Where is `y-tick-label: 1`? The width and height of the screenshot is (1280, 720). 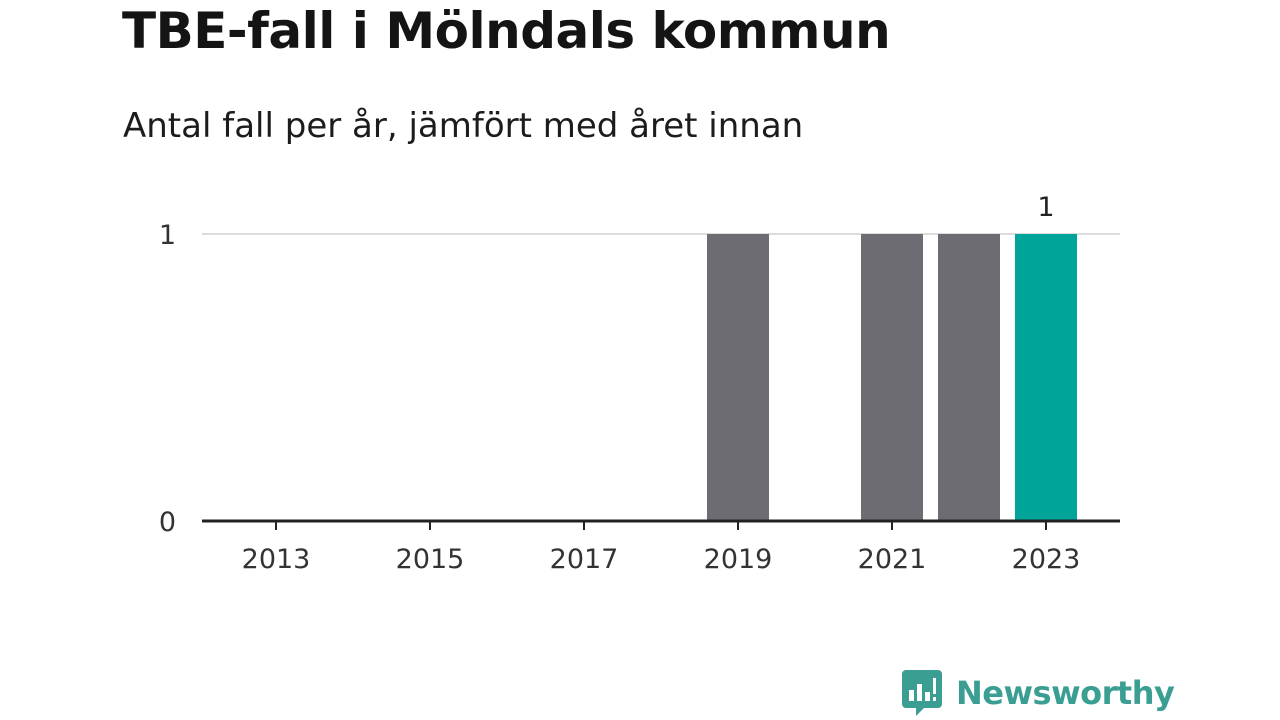 y-tick-label: 1 is located at coordinates (167, 235).